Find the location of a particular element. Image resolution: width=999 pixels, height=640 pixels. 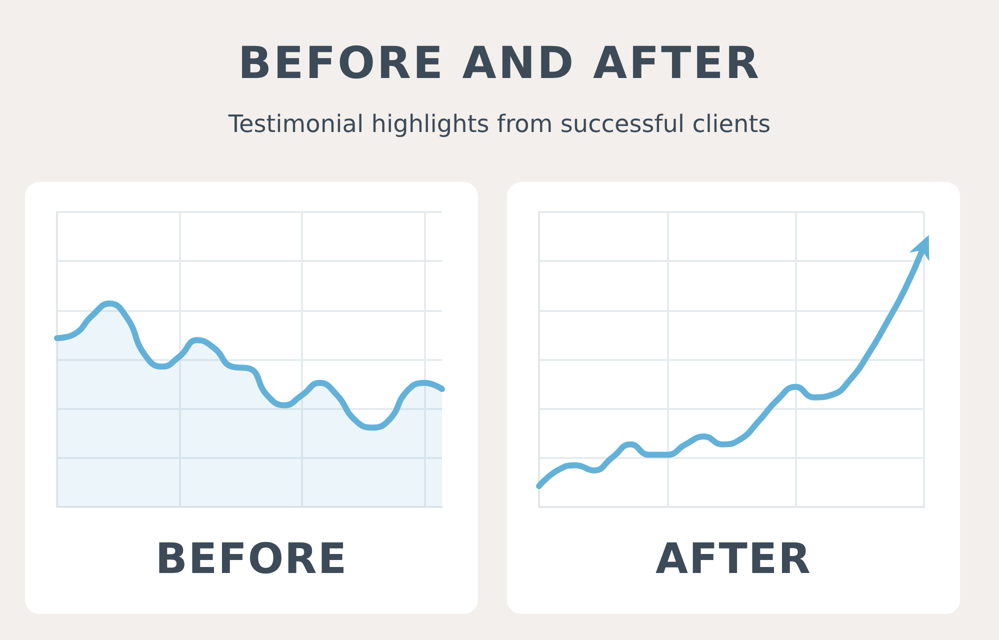

chart-title: BEFORE AND AFTER is located at coordinates (499, 63).